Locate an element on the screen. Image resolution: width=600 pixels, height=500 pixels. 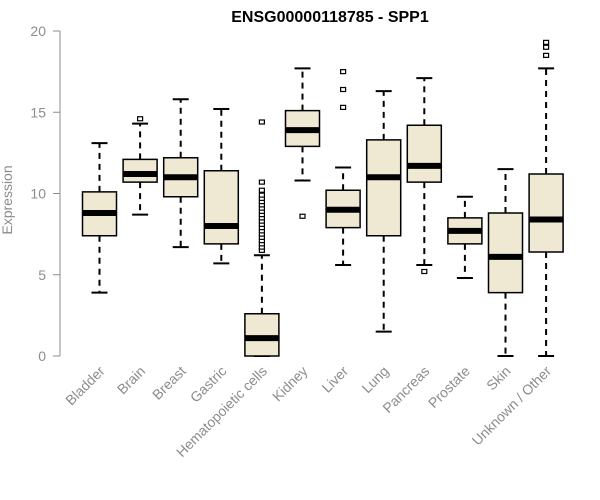
x-tick-label: Prostate is located at coordinates (449, 387).